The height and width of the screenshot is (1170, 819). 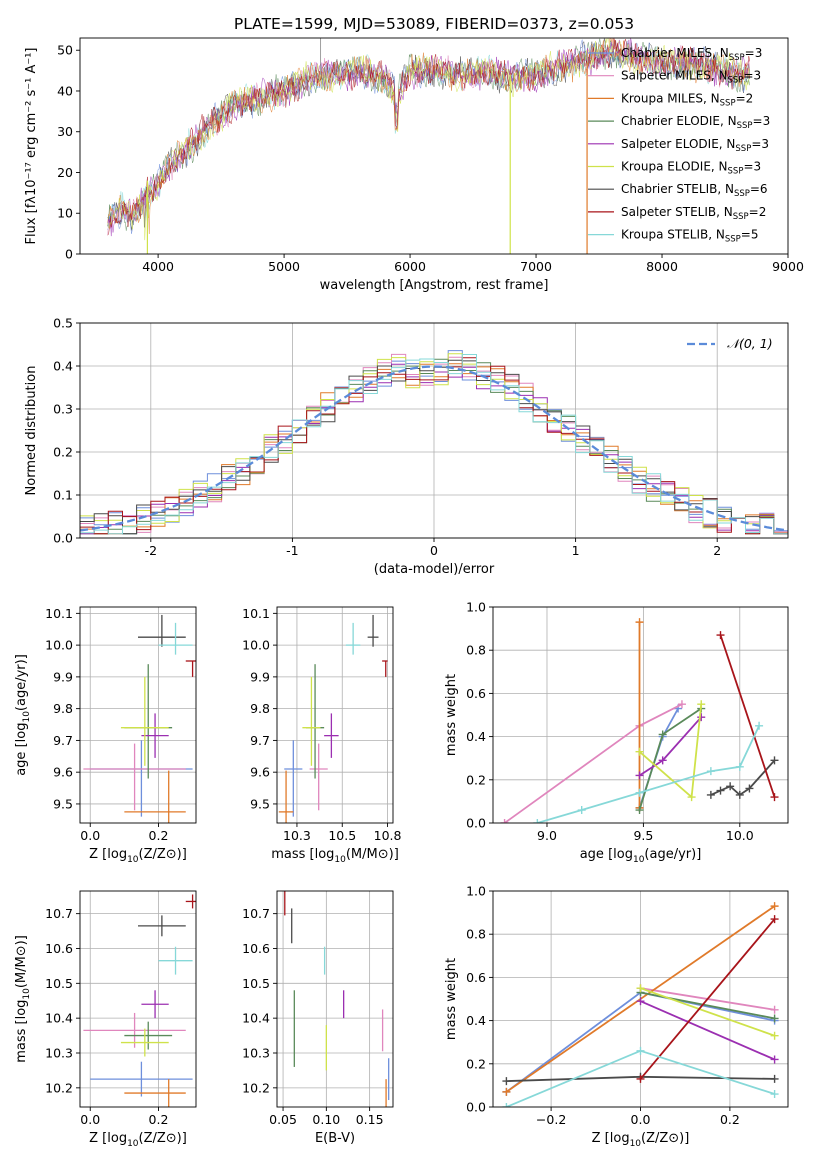 What do you see at coordinates (428, 138) in the screenshot?
I see `spectrum-line-salpeter-miles` at bounding box center [428, 138].